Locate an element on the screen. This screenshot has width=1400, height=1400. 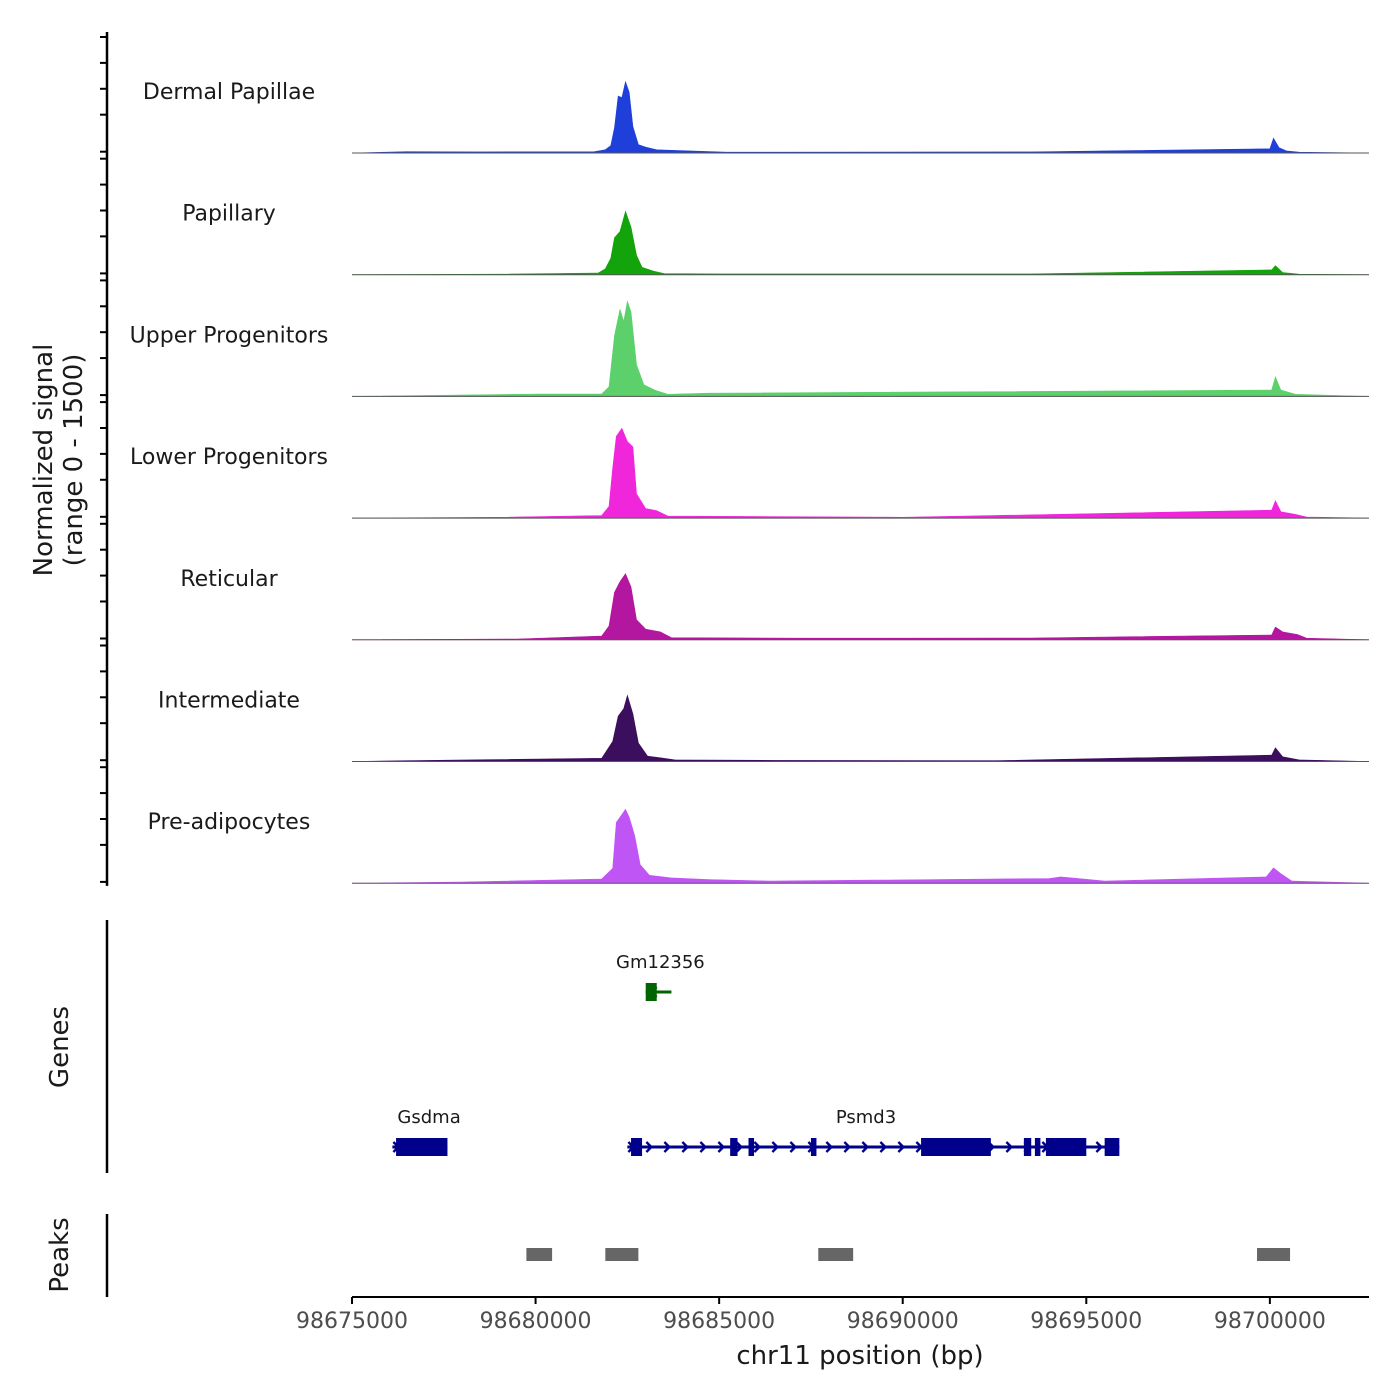
track-label: Papillary is located at coordinates (229, 214).